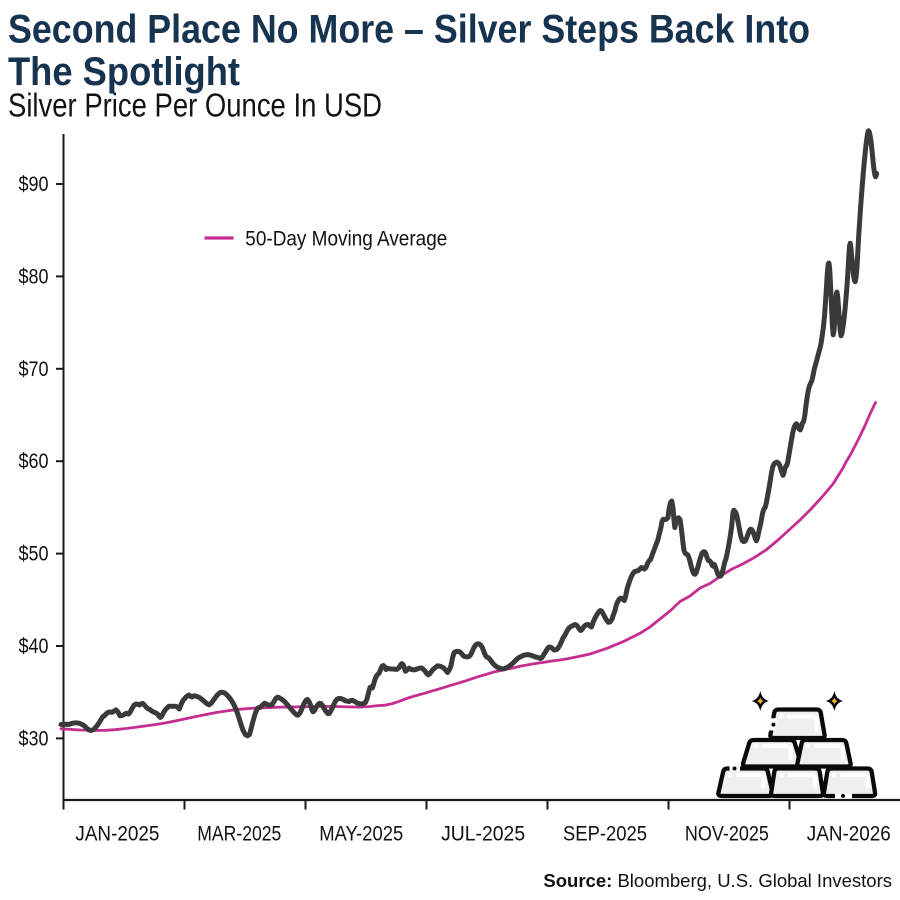 This screenshot has width=900, height=900. I want to click on svg-text: $70, so click(34, 369).